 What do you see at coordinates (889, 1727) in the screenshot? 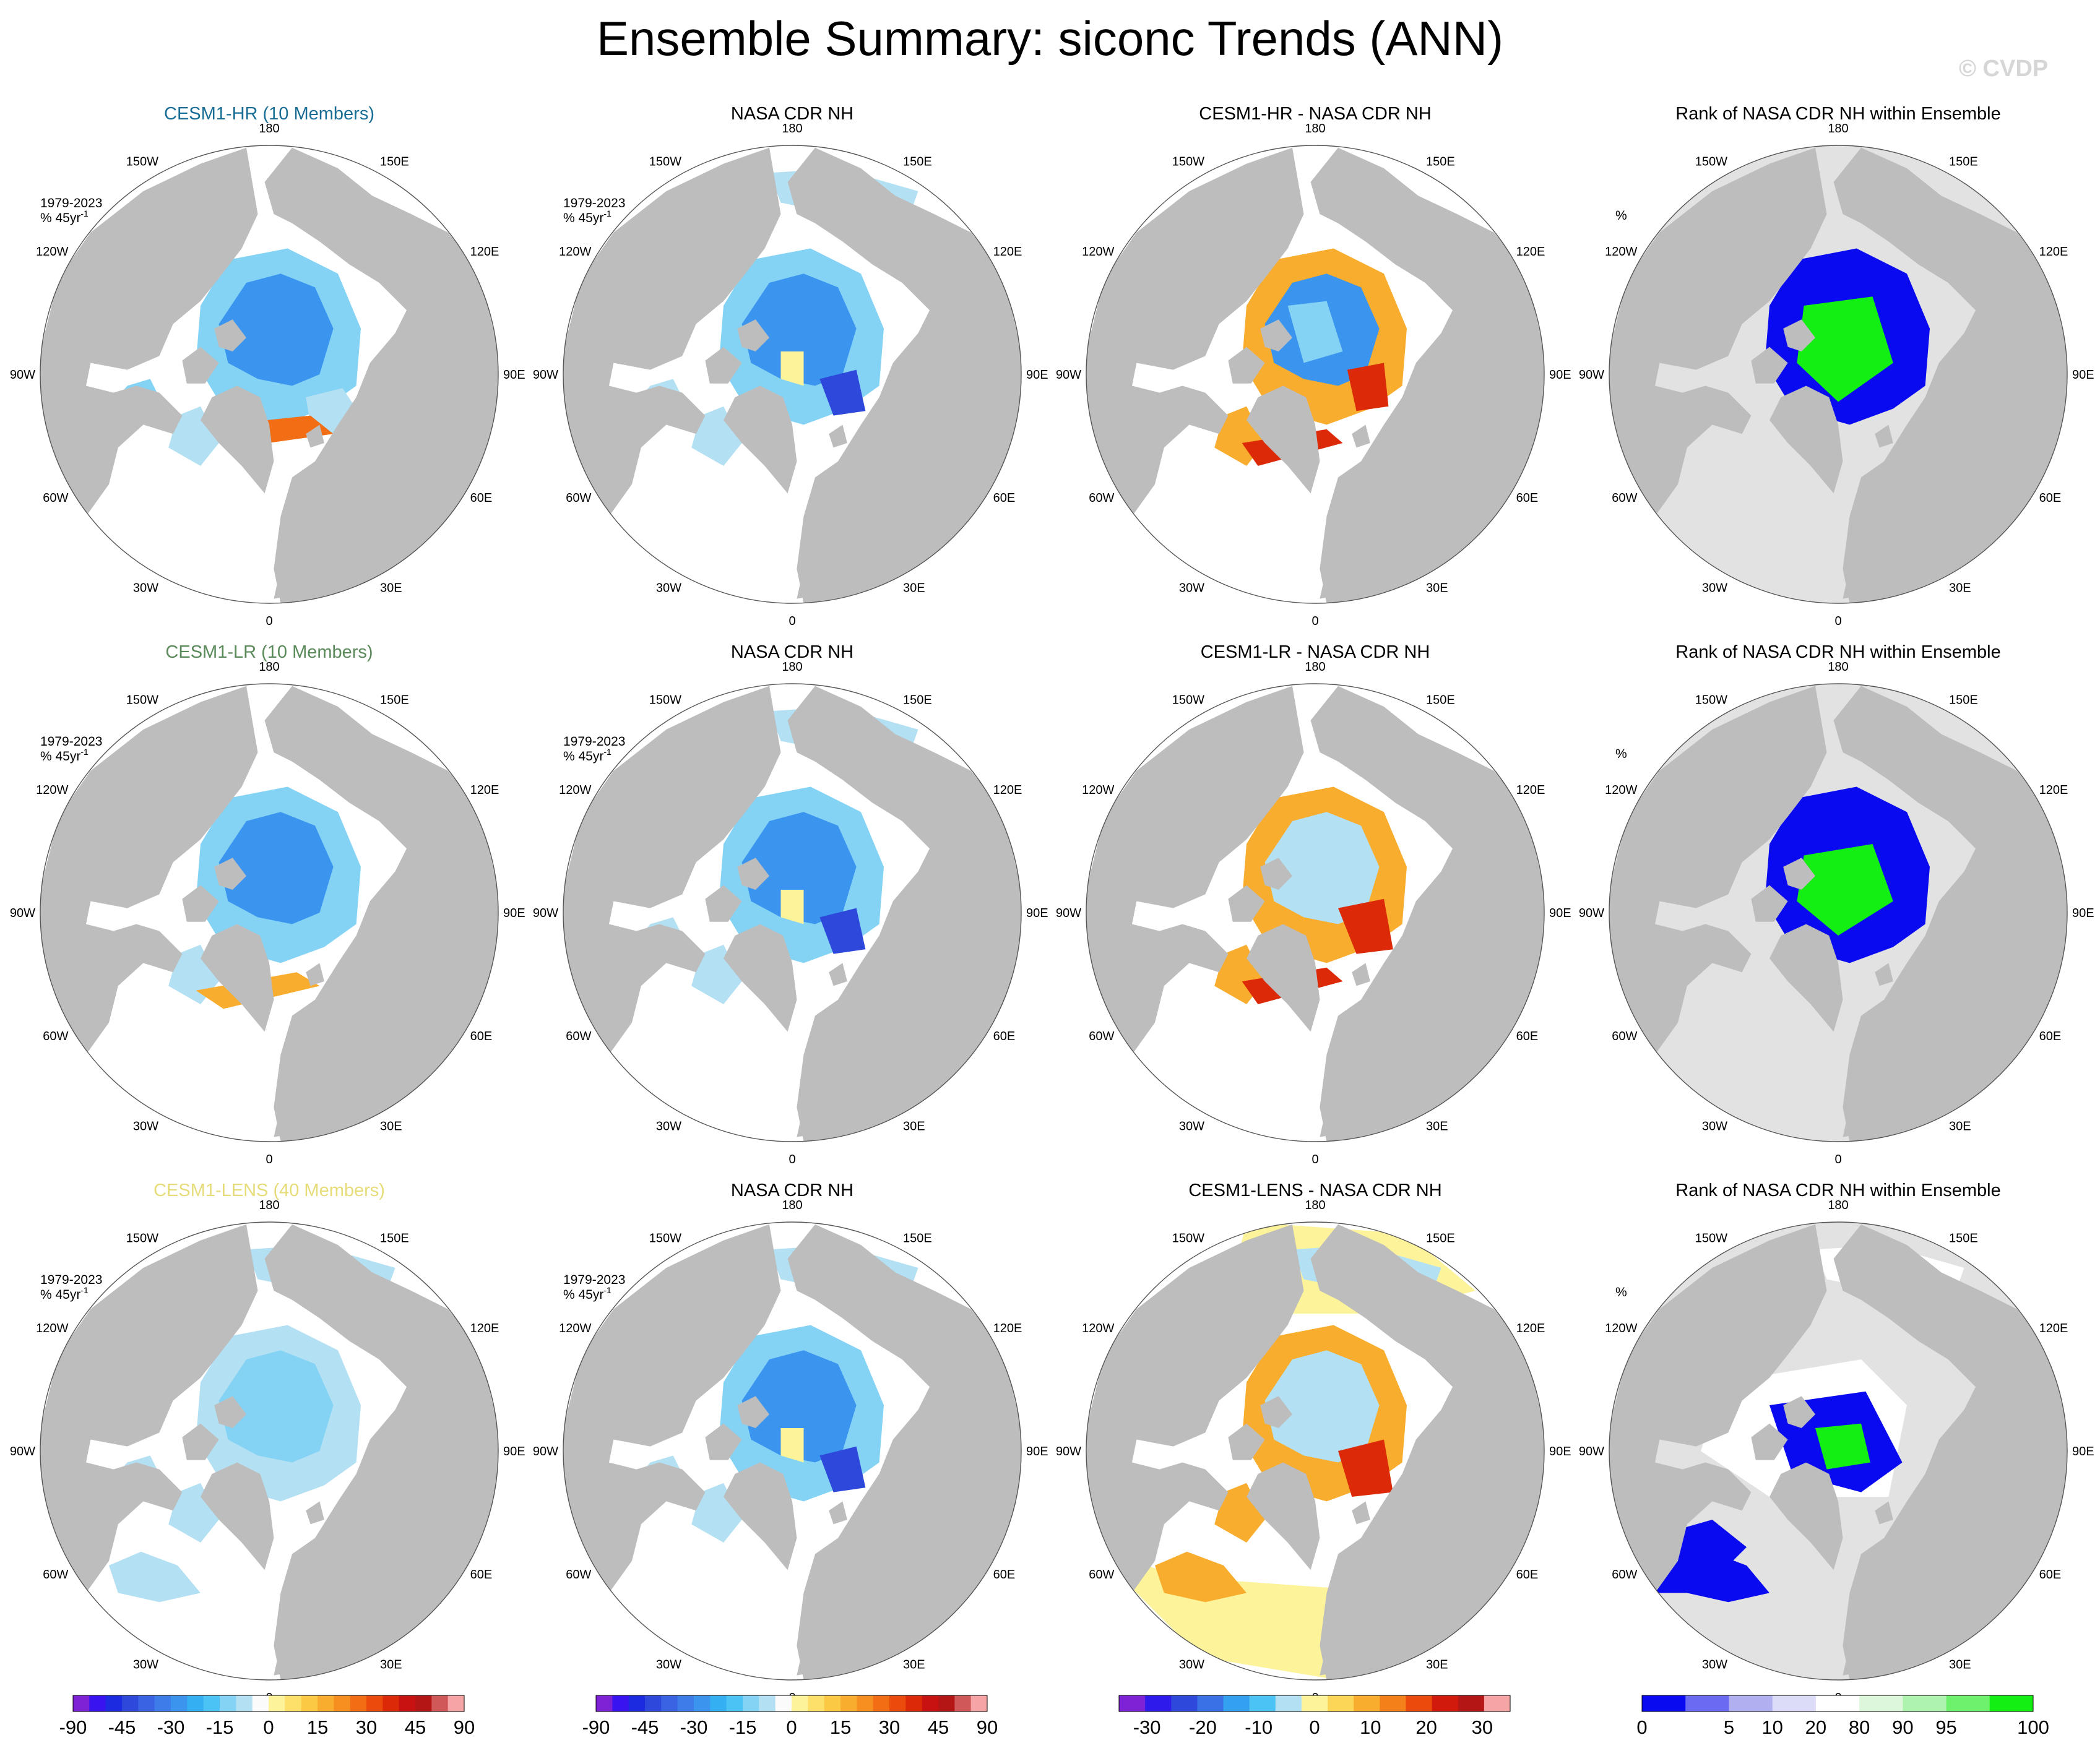
I see `colorbar-tick-label: 30` at bounding box center [889, 1727].